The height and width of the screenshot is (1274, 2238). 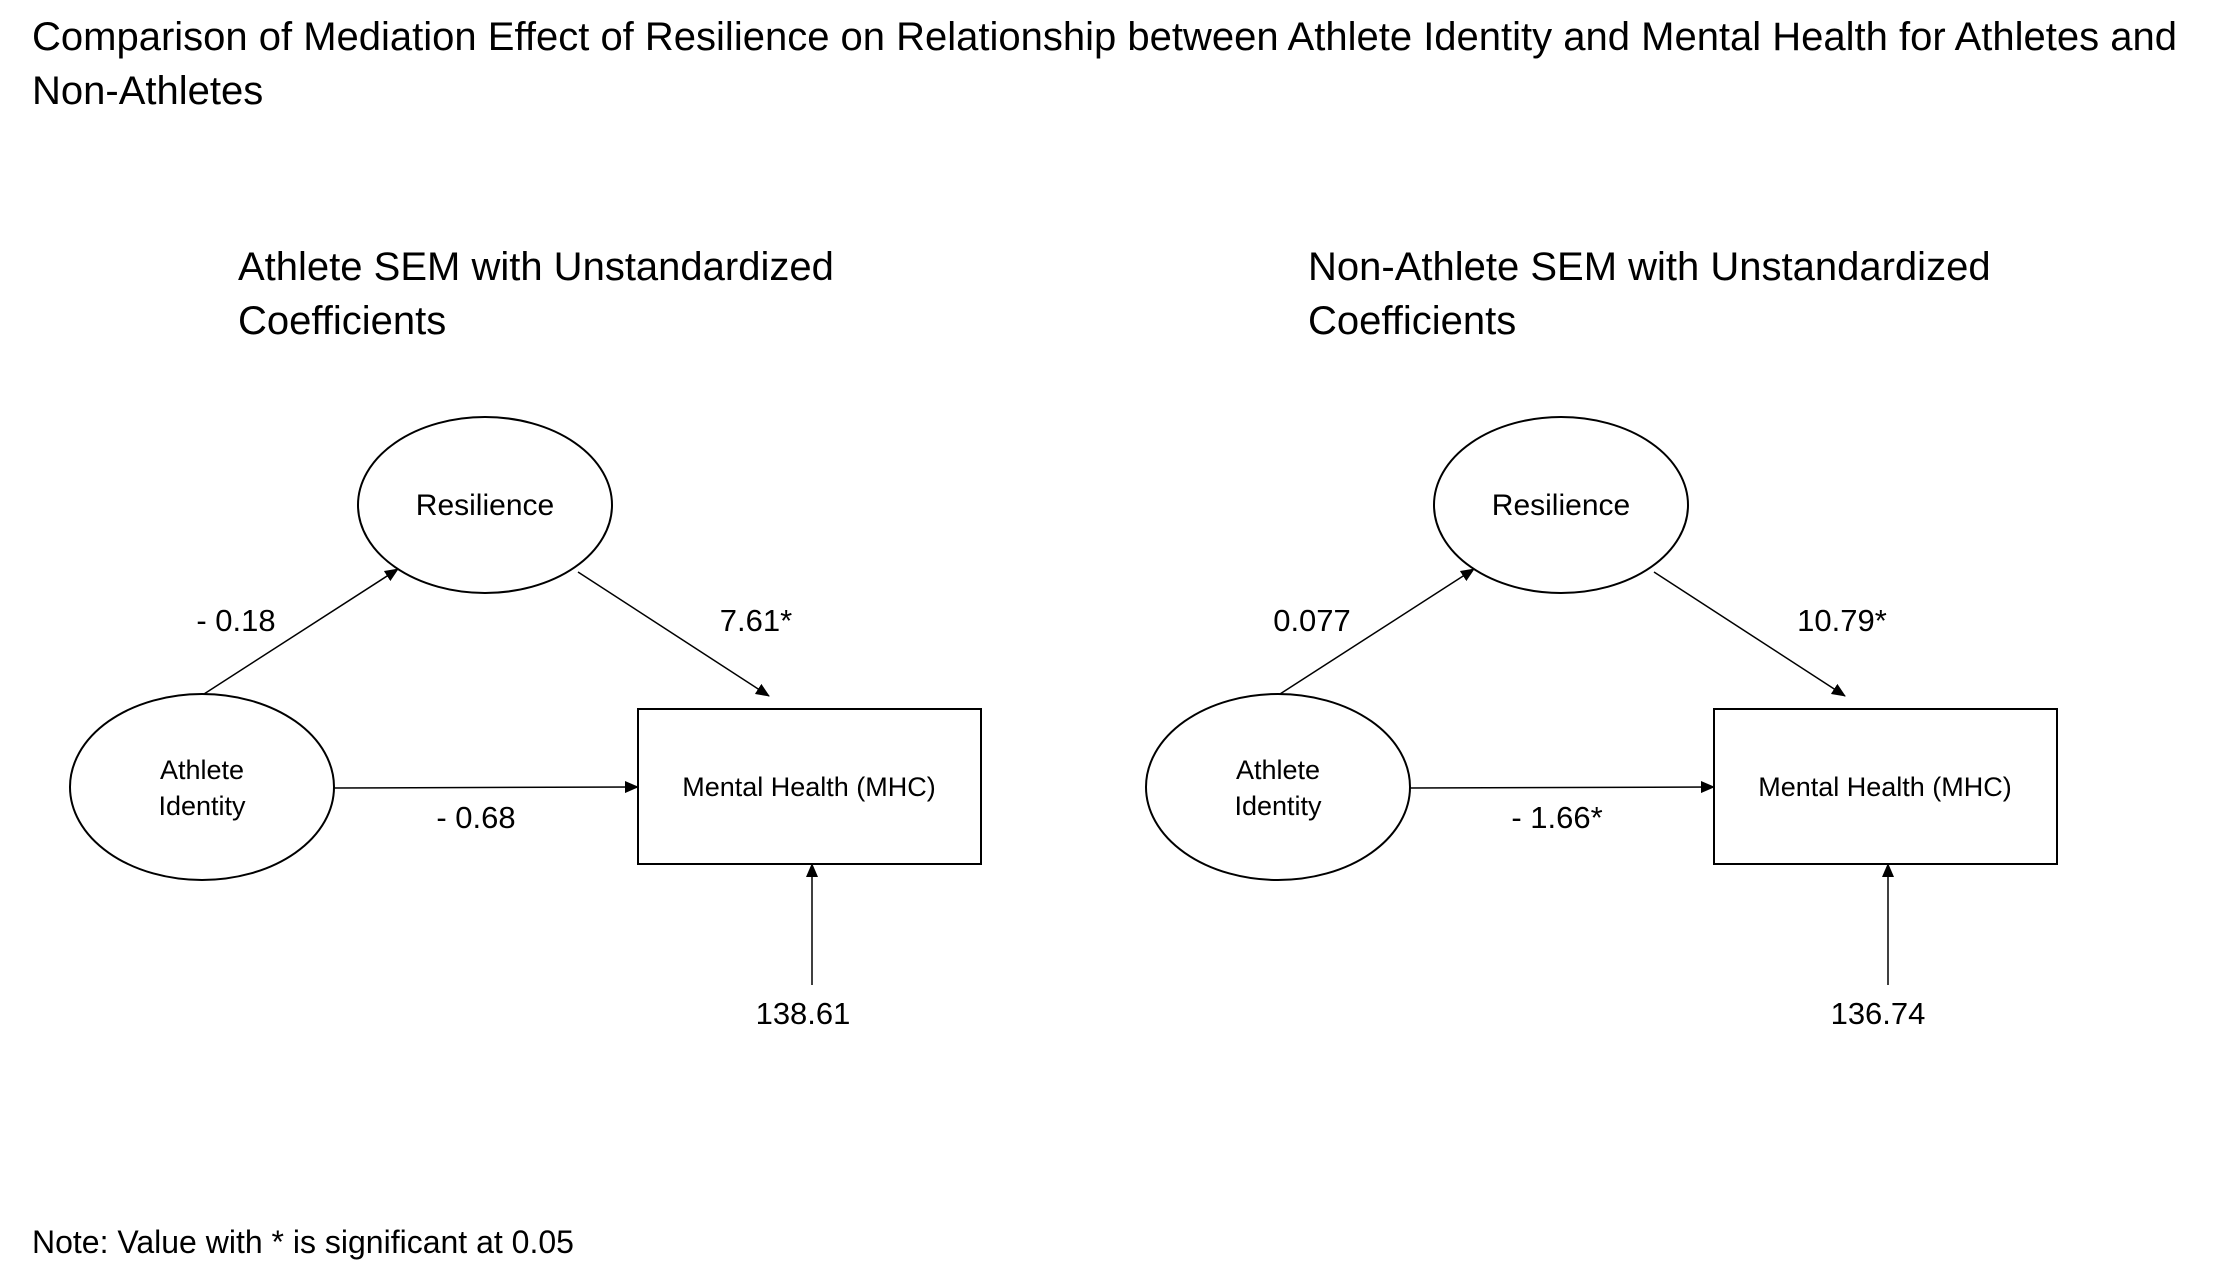 I want to click on non-athlete-path-identity-to-mental-health, so click(x=1562, y=787).